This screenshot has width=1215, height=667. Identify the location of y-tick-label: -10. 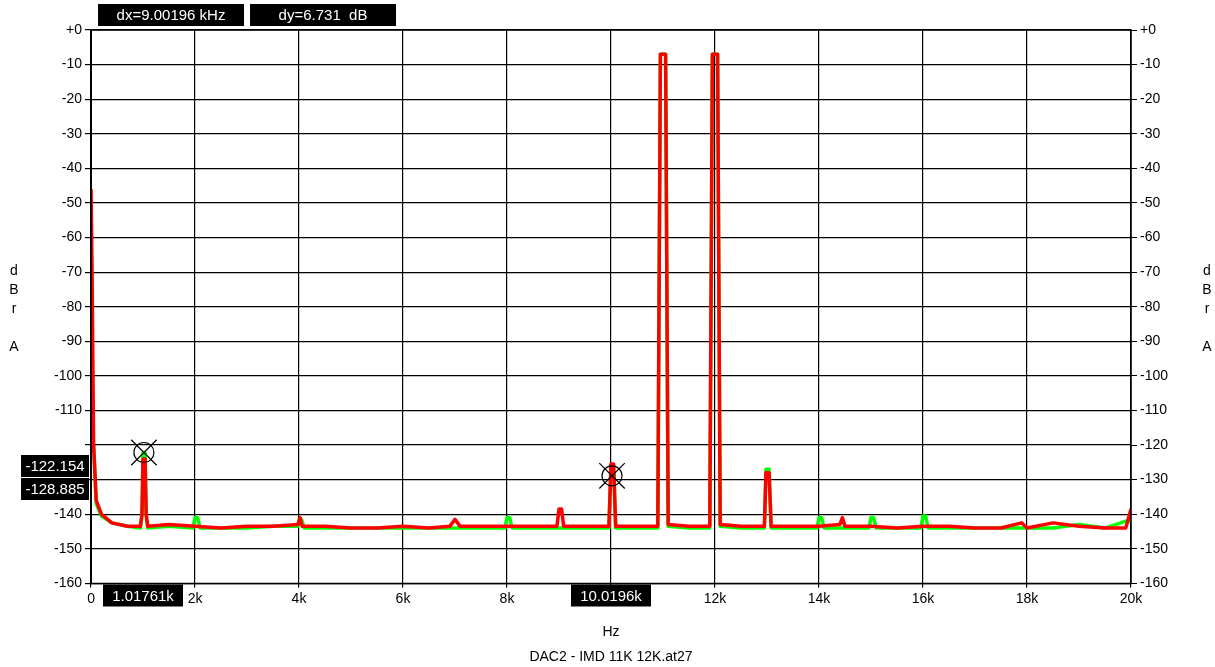
(72, 63).